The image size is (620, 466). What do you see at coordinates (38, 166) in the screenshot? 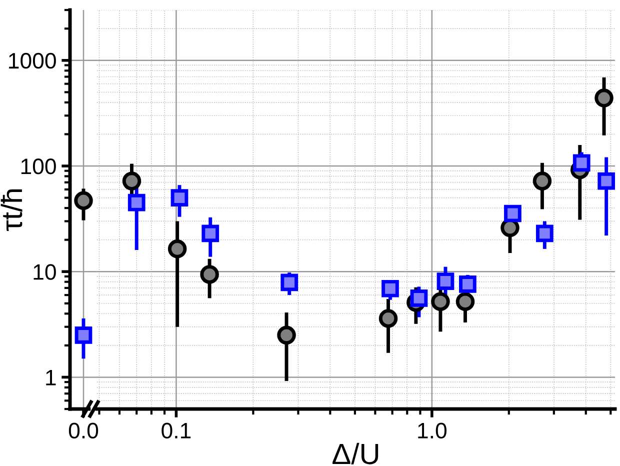
I see `y-tick-label: 100` at bounding box center [38, 166].